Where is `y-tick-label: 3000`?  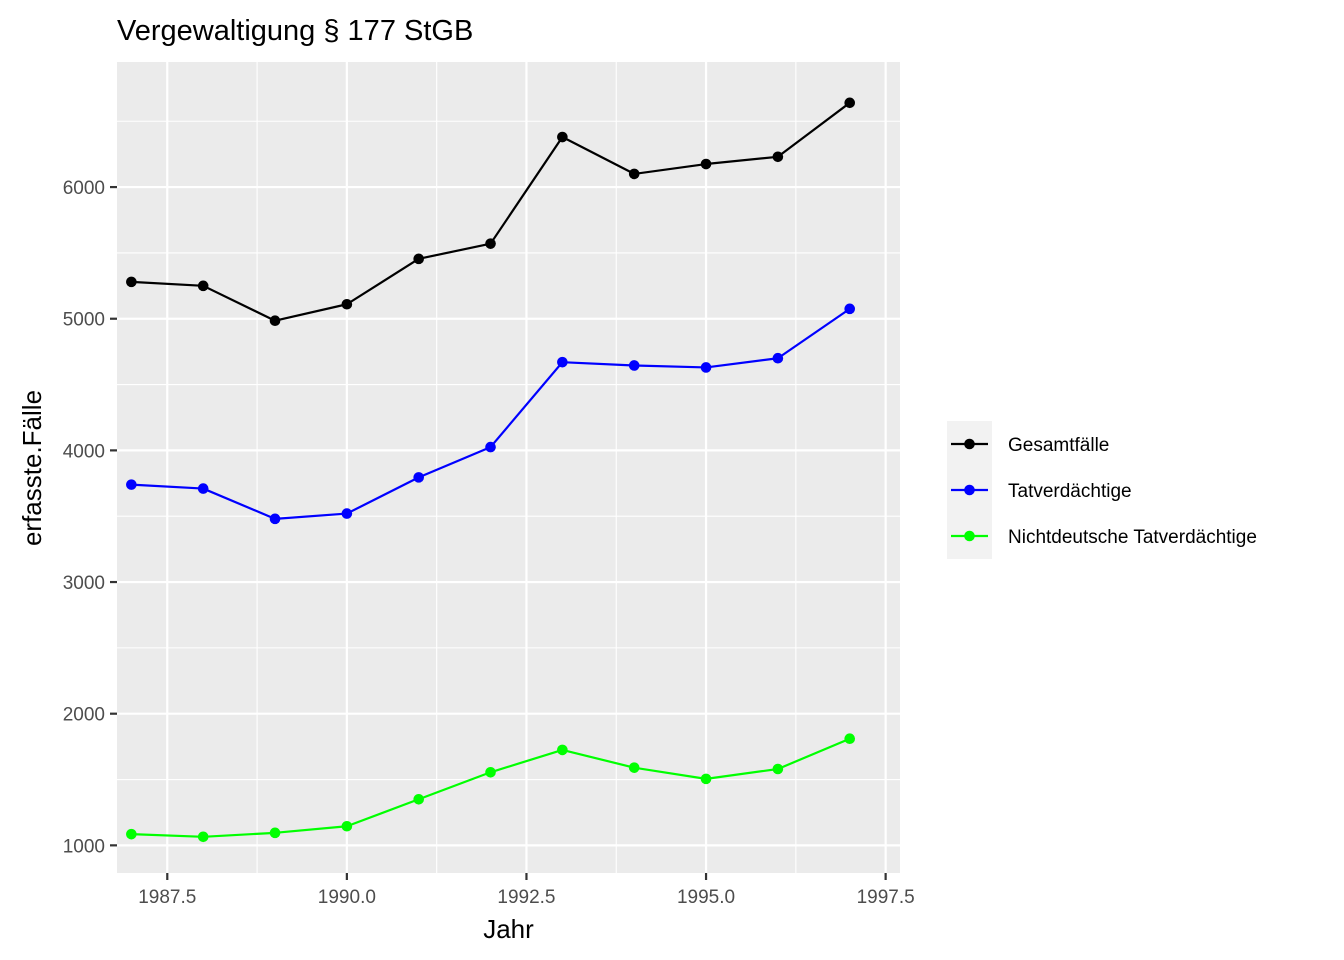 y-tick-label: 3000 is located at coordinates (84, 583).